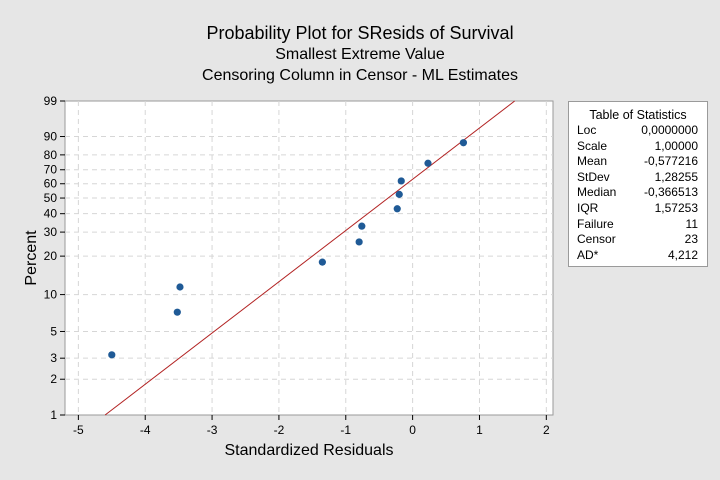  I want to click on stat-label: StDev, so click(593, 176).